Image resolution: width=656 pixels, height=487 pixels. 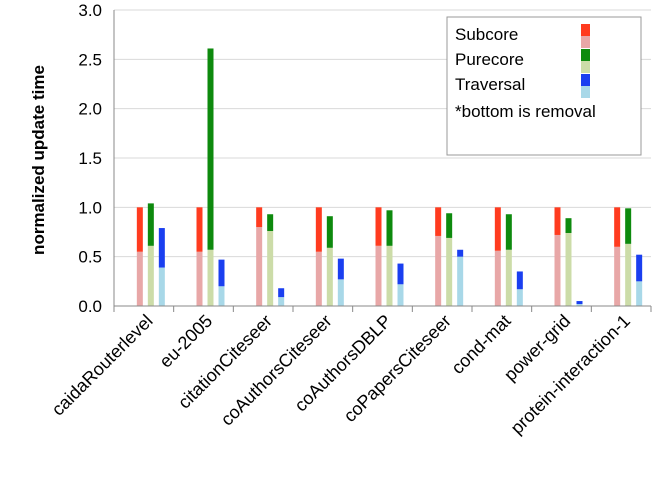 I want to click on y-tick-label: 0.0, so click(x=90, y=306).